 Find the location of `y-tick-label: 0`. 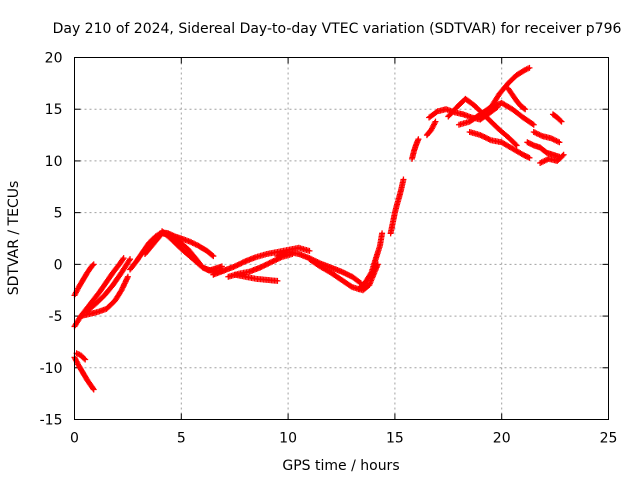

y-tick-label: 0 is located at coordinates (58, 265).